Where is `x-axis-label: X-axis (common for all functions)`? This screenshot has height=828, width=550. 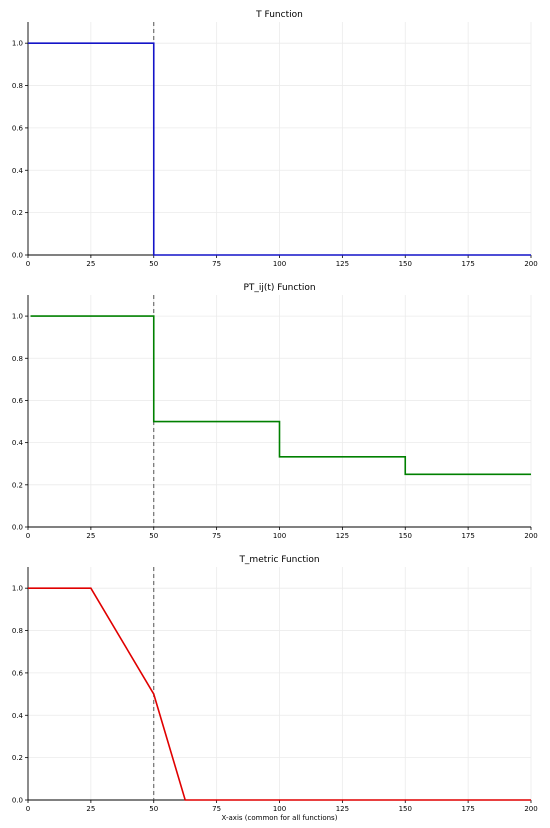
x-axis-label: X-axis (common for all functions) is located at coordinates (280, 818).